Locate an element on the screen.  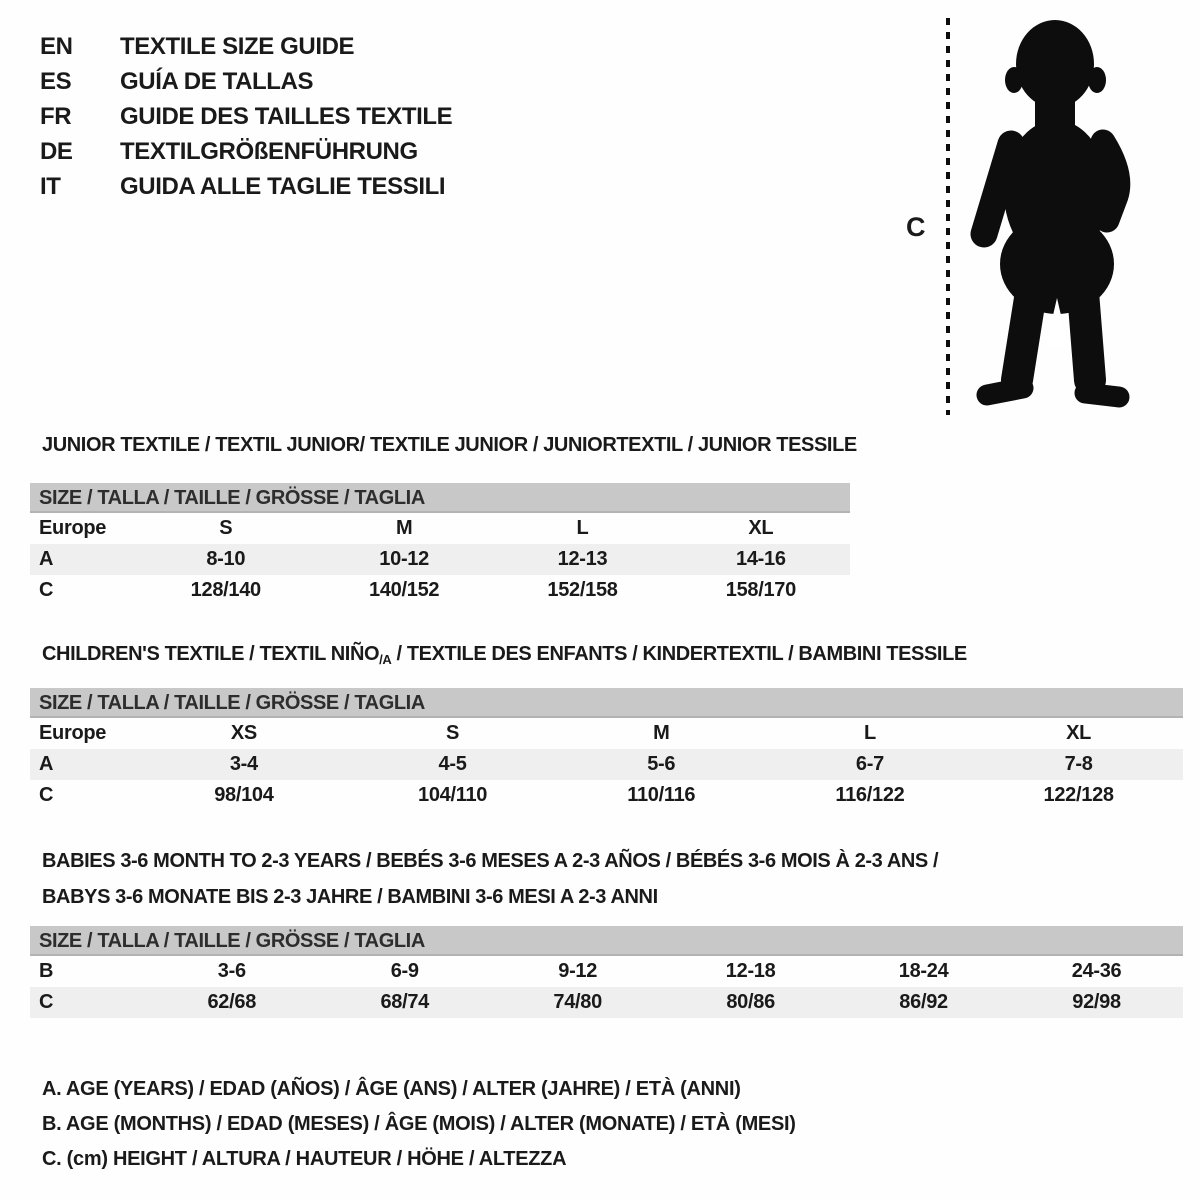
height-cell: 116/122 is located at coordinates (870, 795).